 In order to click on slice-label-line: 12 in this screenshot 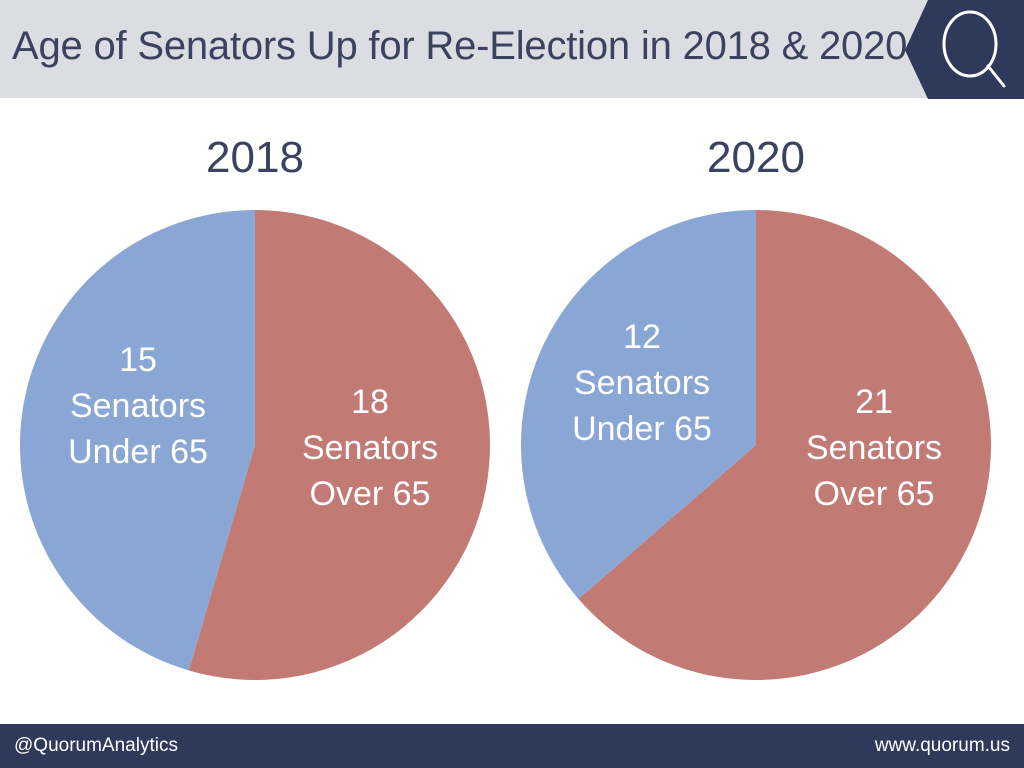, I will do `click(642, 337)`.